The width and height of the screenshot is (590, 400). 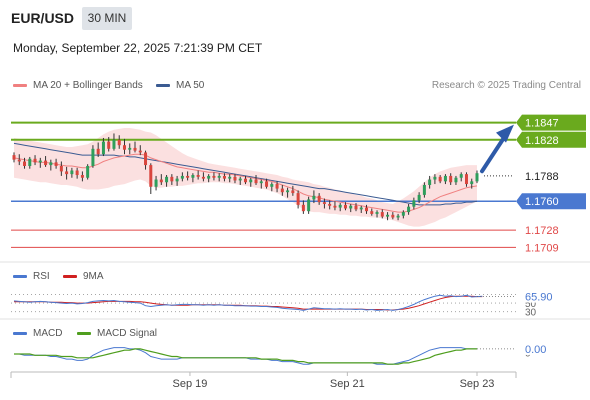 What do you see at coordinates (542, 248) in the screenshot?
I see `minor-level-label: 1.1709` at bounding box center [542, 248].